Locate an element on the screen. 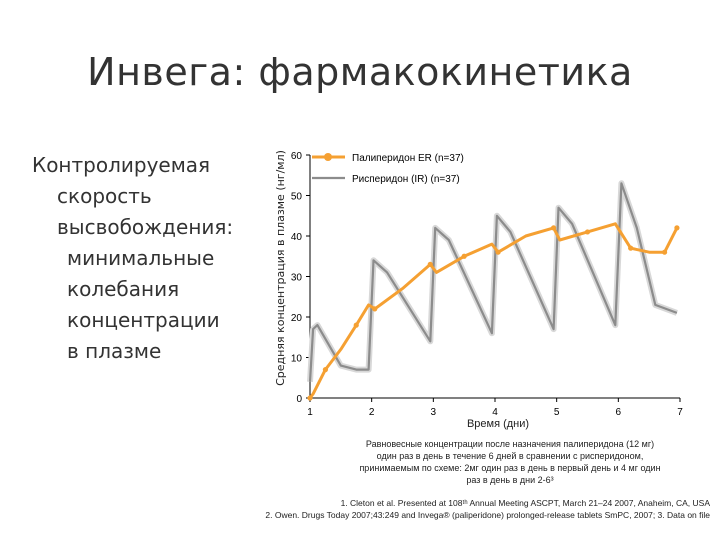 This screenshot has width=720, height=540. x-axis-label: Время (дни) is located at coordinates (498, 424).